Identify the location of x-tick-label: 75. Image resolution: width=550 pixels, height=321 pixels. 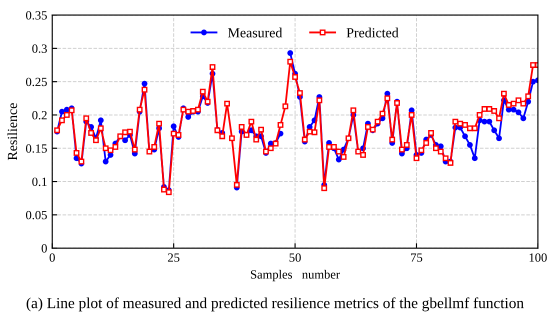
(416, 257).